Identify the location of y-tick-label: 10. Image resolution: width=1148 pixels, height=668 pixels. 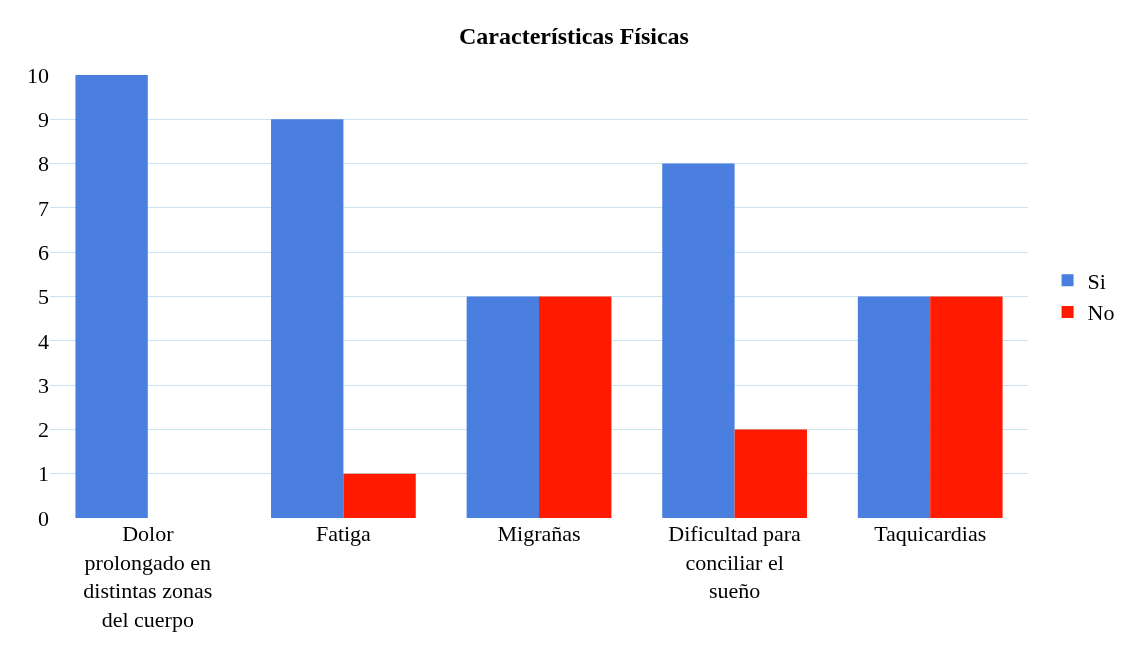
(38, 75).